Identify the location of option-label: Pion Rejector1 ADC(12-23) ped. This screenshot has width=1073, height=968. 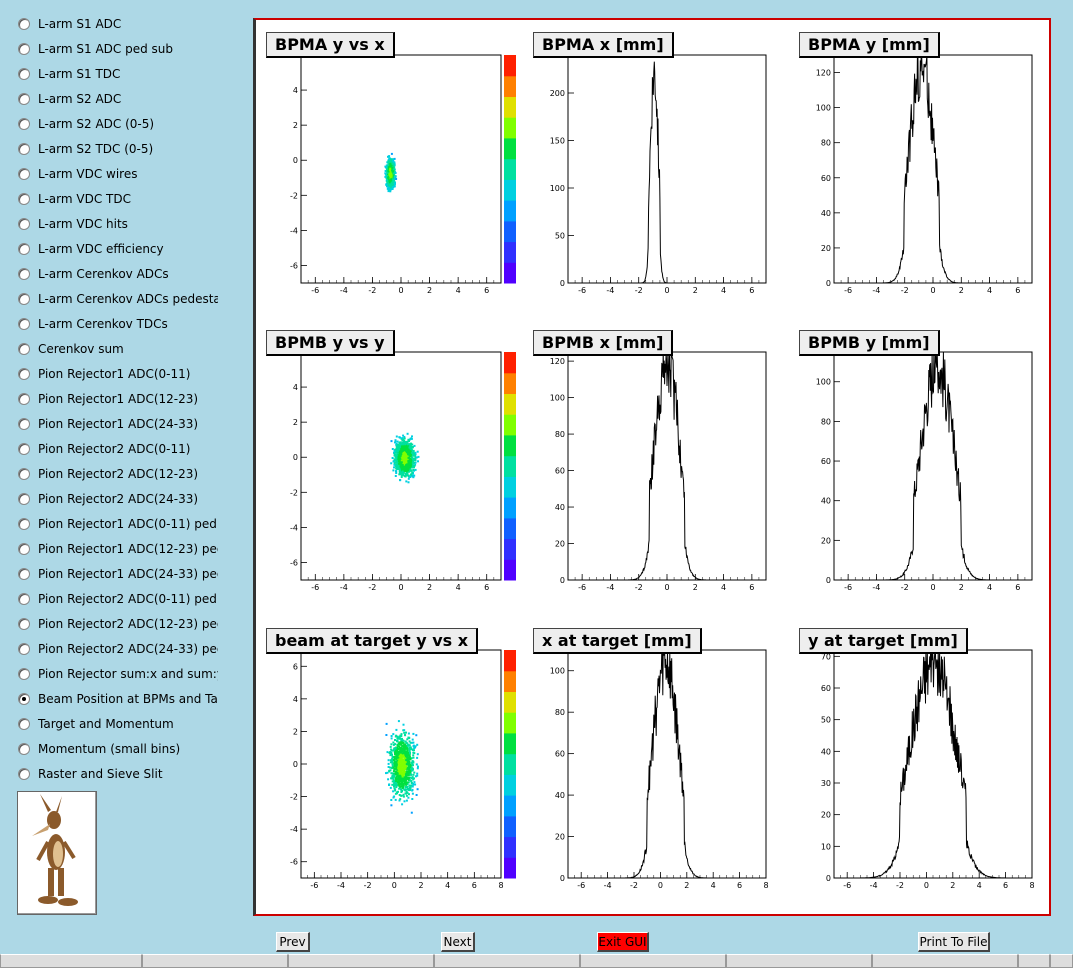
(128, 549).